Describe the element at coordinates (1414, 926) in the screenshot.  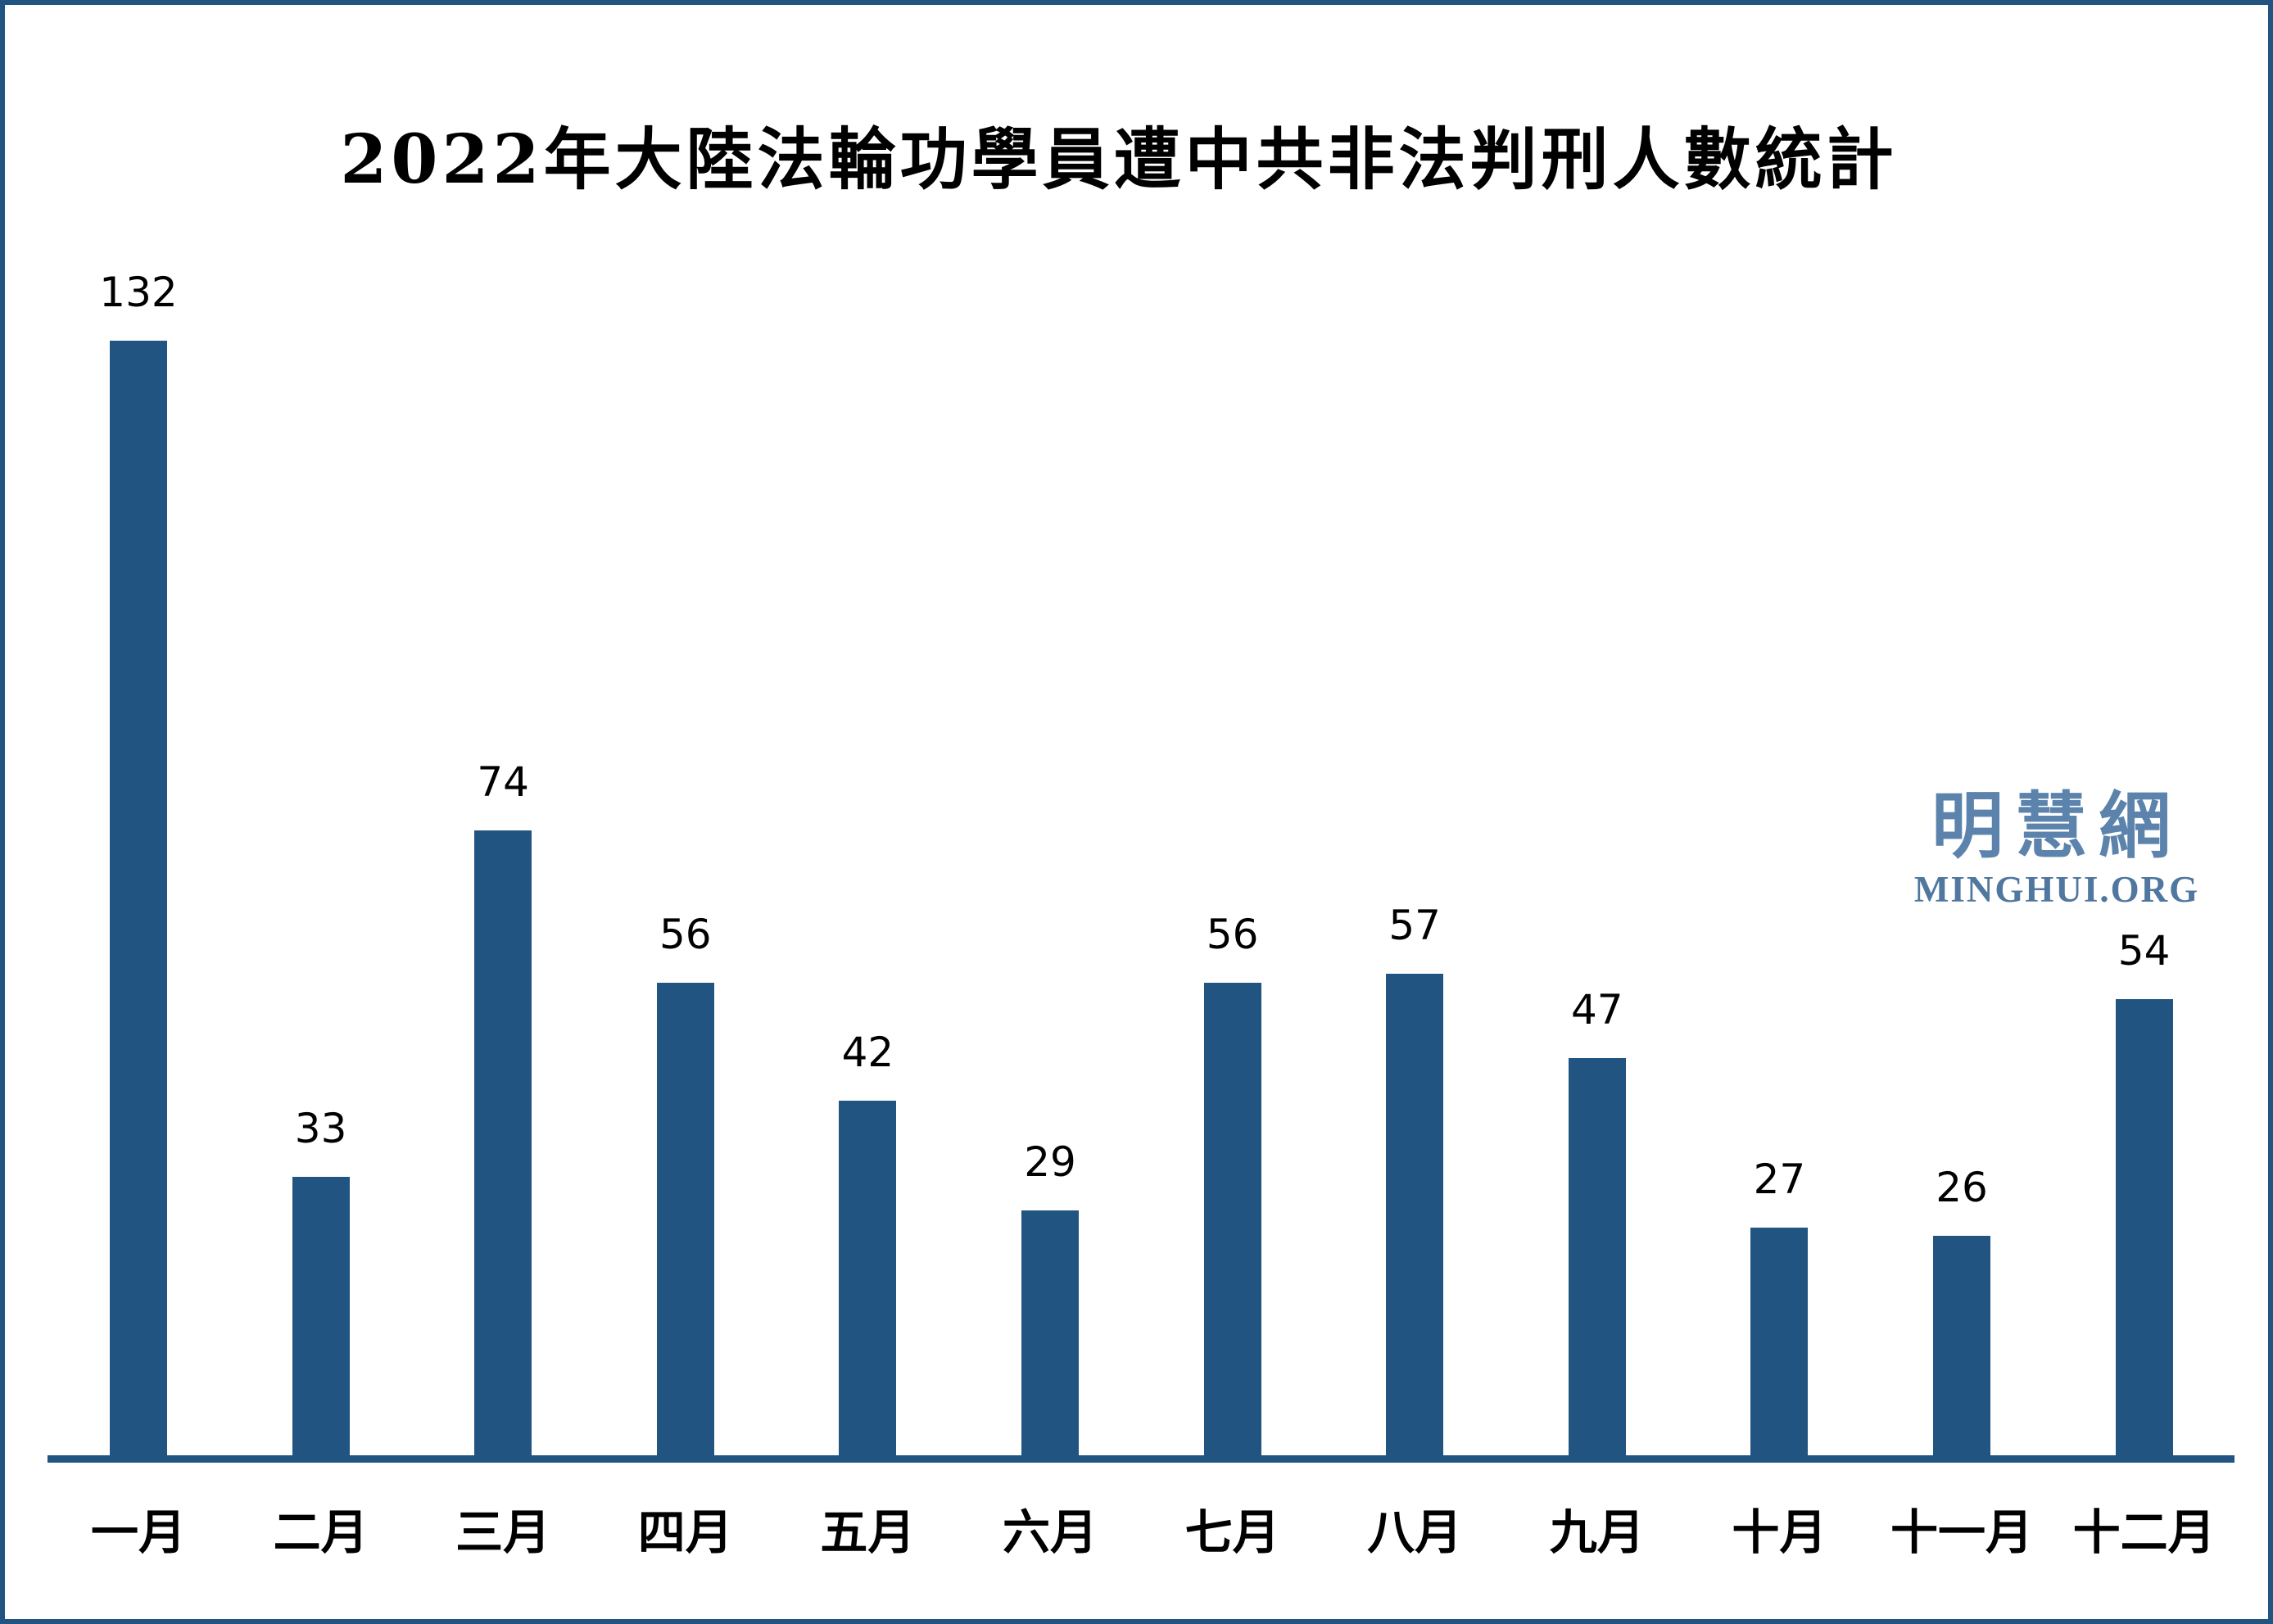
I see `bar-value-label: 57` at that location.